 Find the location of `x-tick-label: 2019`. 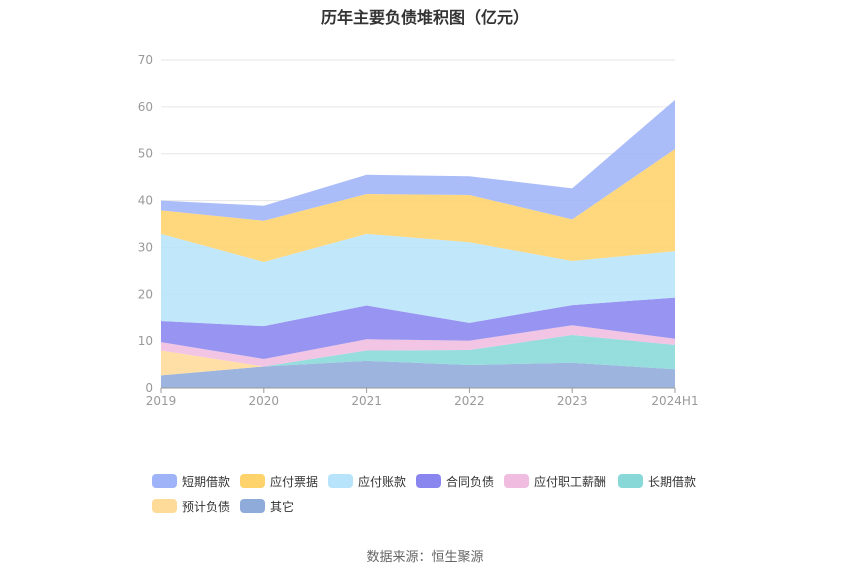

x-tick-label: 2019 is located at coordinates (161, 401).